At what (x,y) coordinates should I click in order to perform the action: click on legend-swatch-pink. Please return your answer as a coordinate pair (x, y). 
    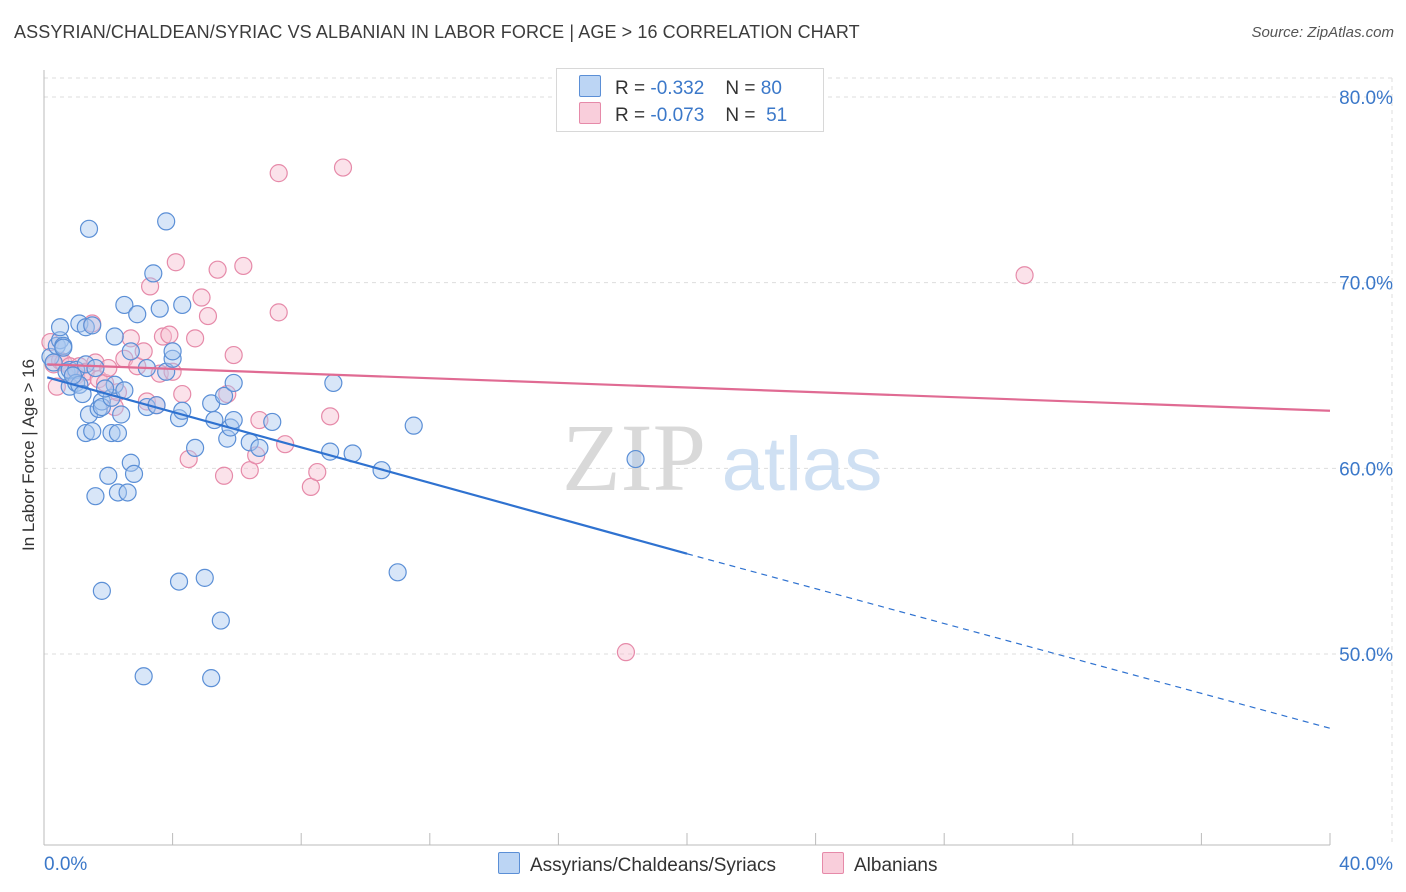
    Looking at the image, I should click on (590, 113).